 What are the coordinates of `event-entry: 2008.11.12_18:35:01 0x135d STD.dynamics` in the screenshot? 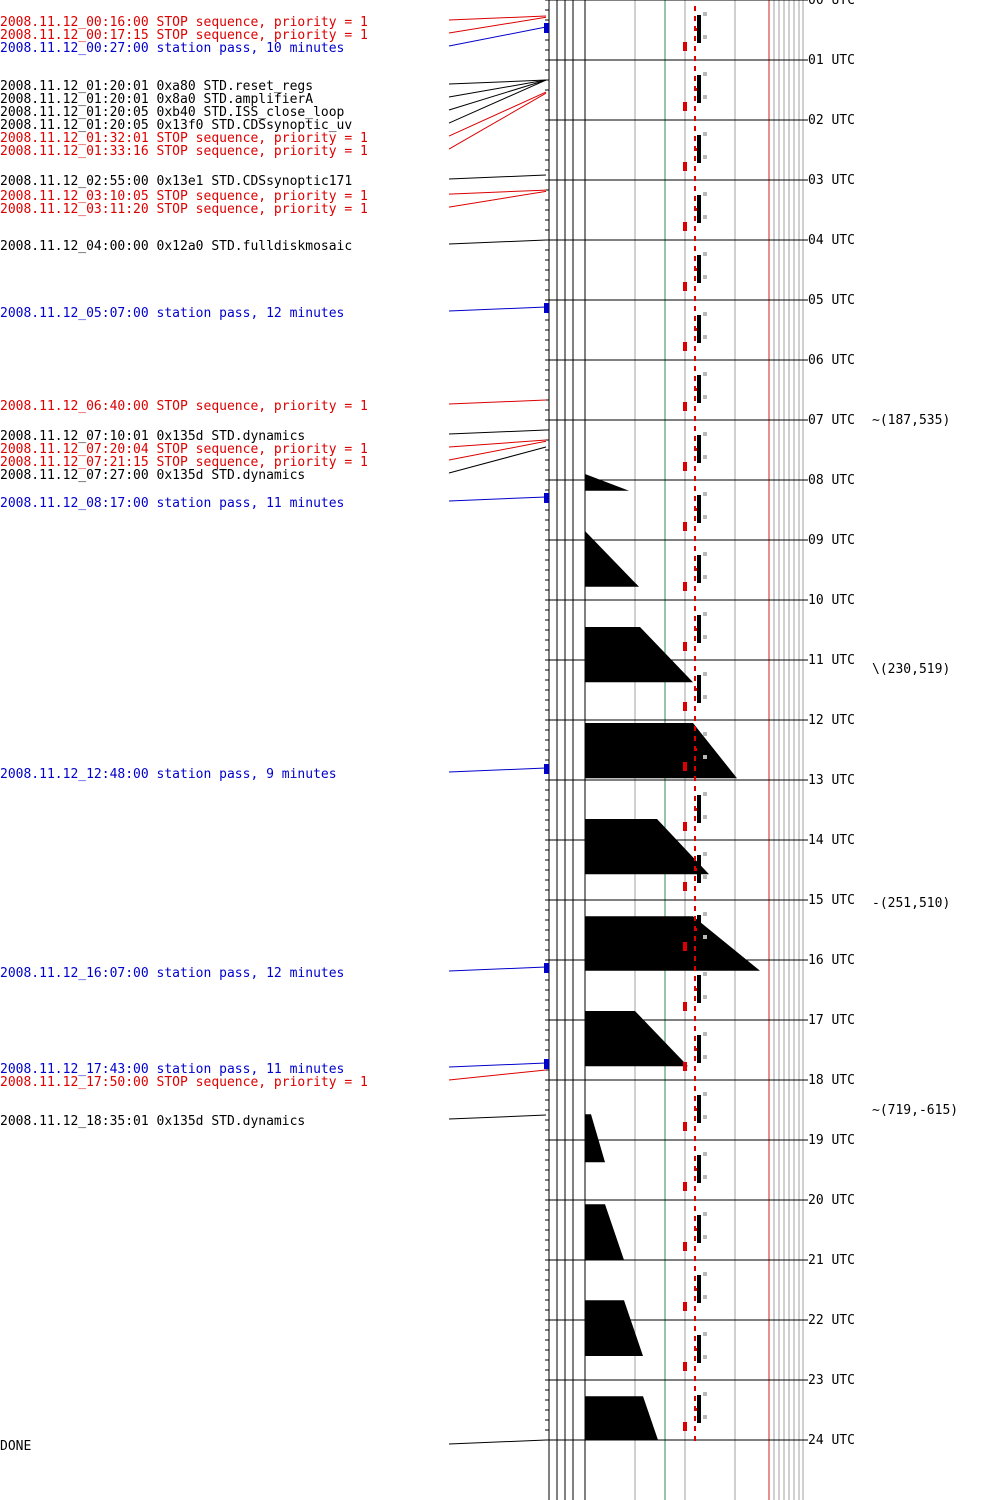 It's located at (152, 1121).